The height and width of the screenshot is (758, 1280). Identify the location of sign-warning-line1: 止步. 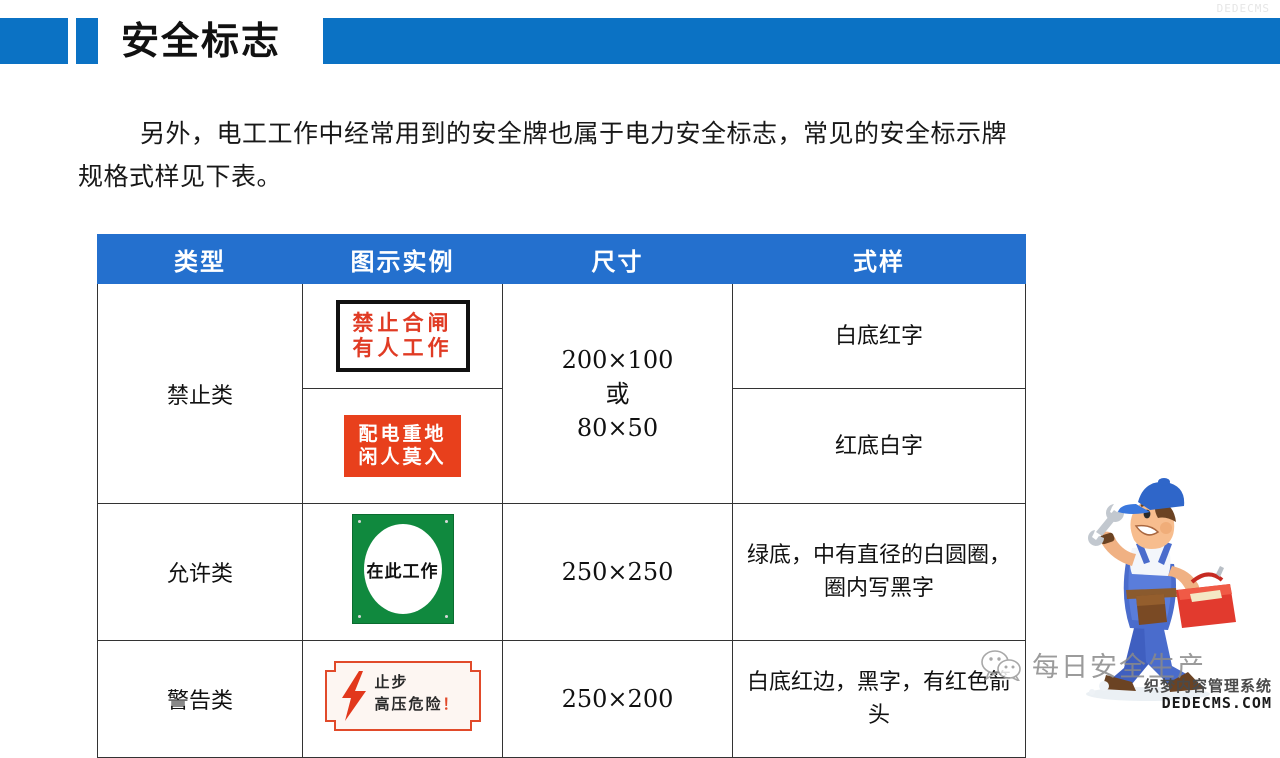
(391, 682).